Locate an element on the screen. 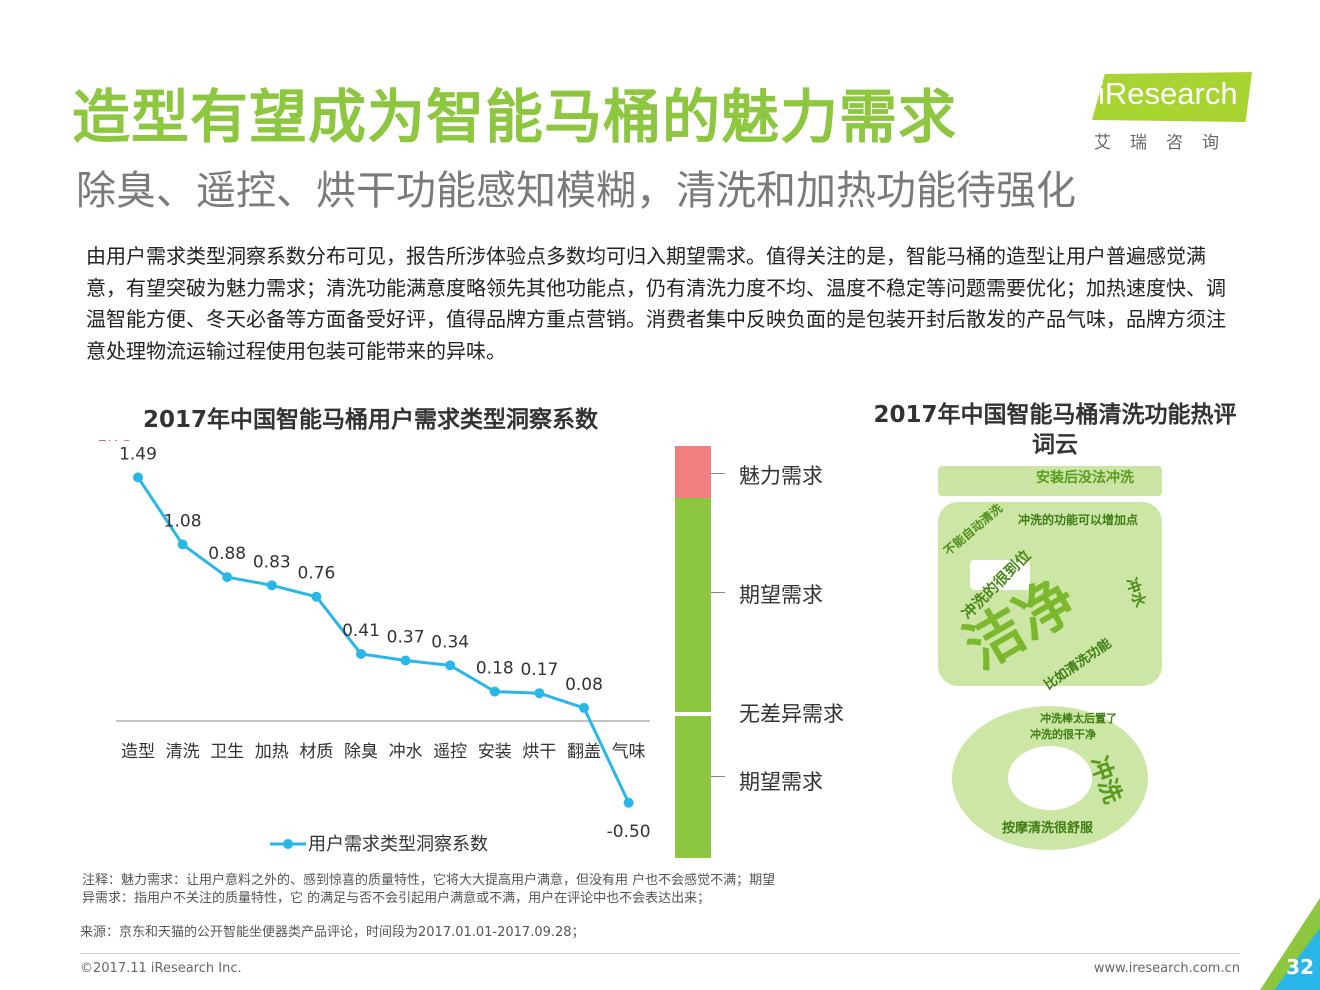 This screenshot has width=1320, height=990. x-tick-label: 造型 is located at coordinates (138, 752).